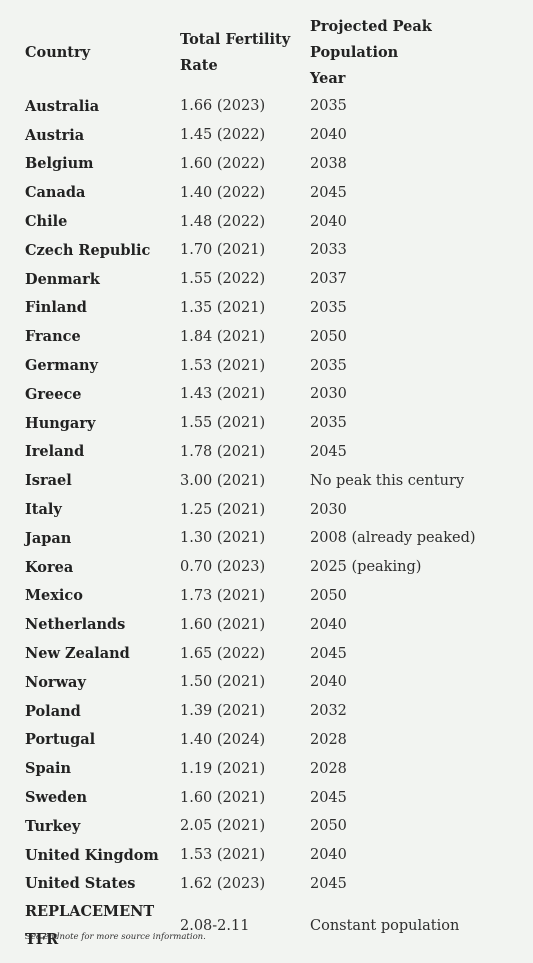  I want to click on replacement-label-line1: REPLACEMENT, so click(90, 912).